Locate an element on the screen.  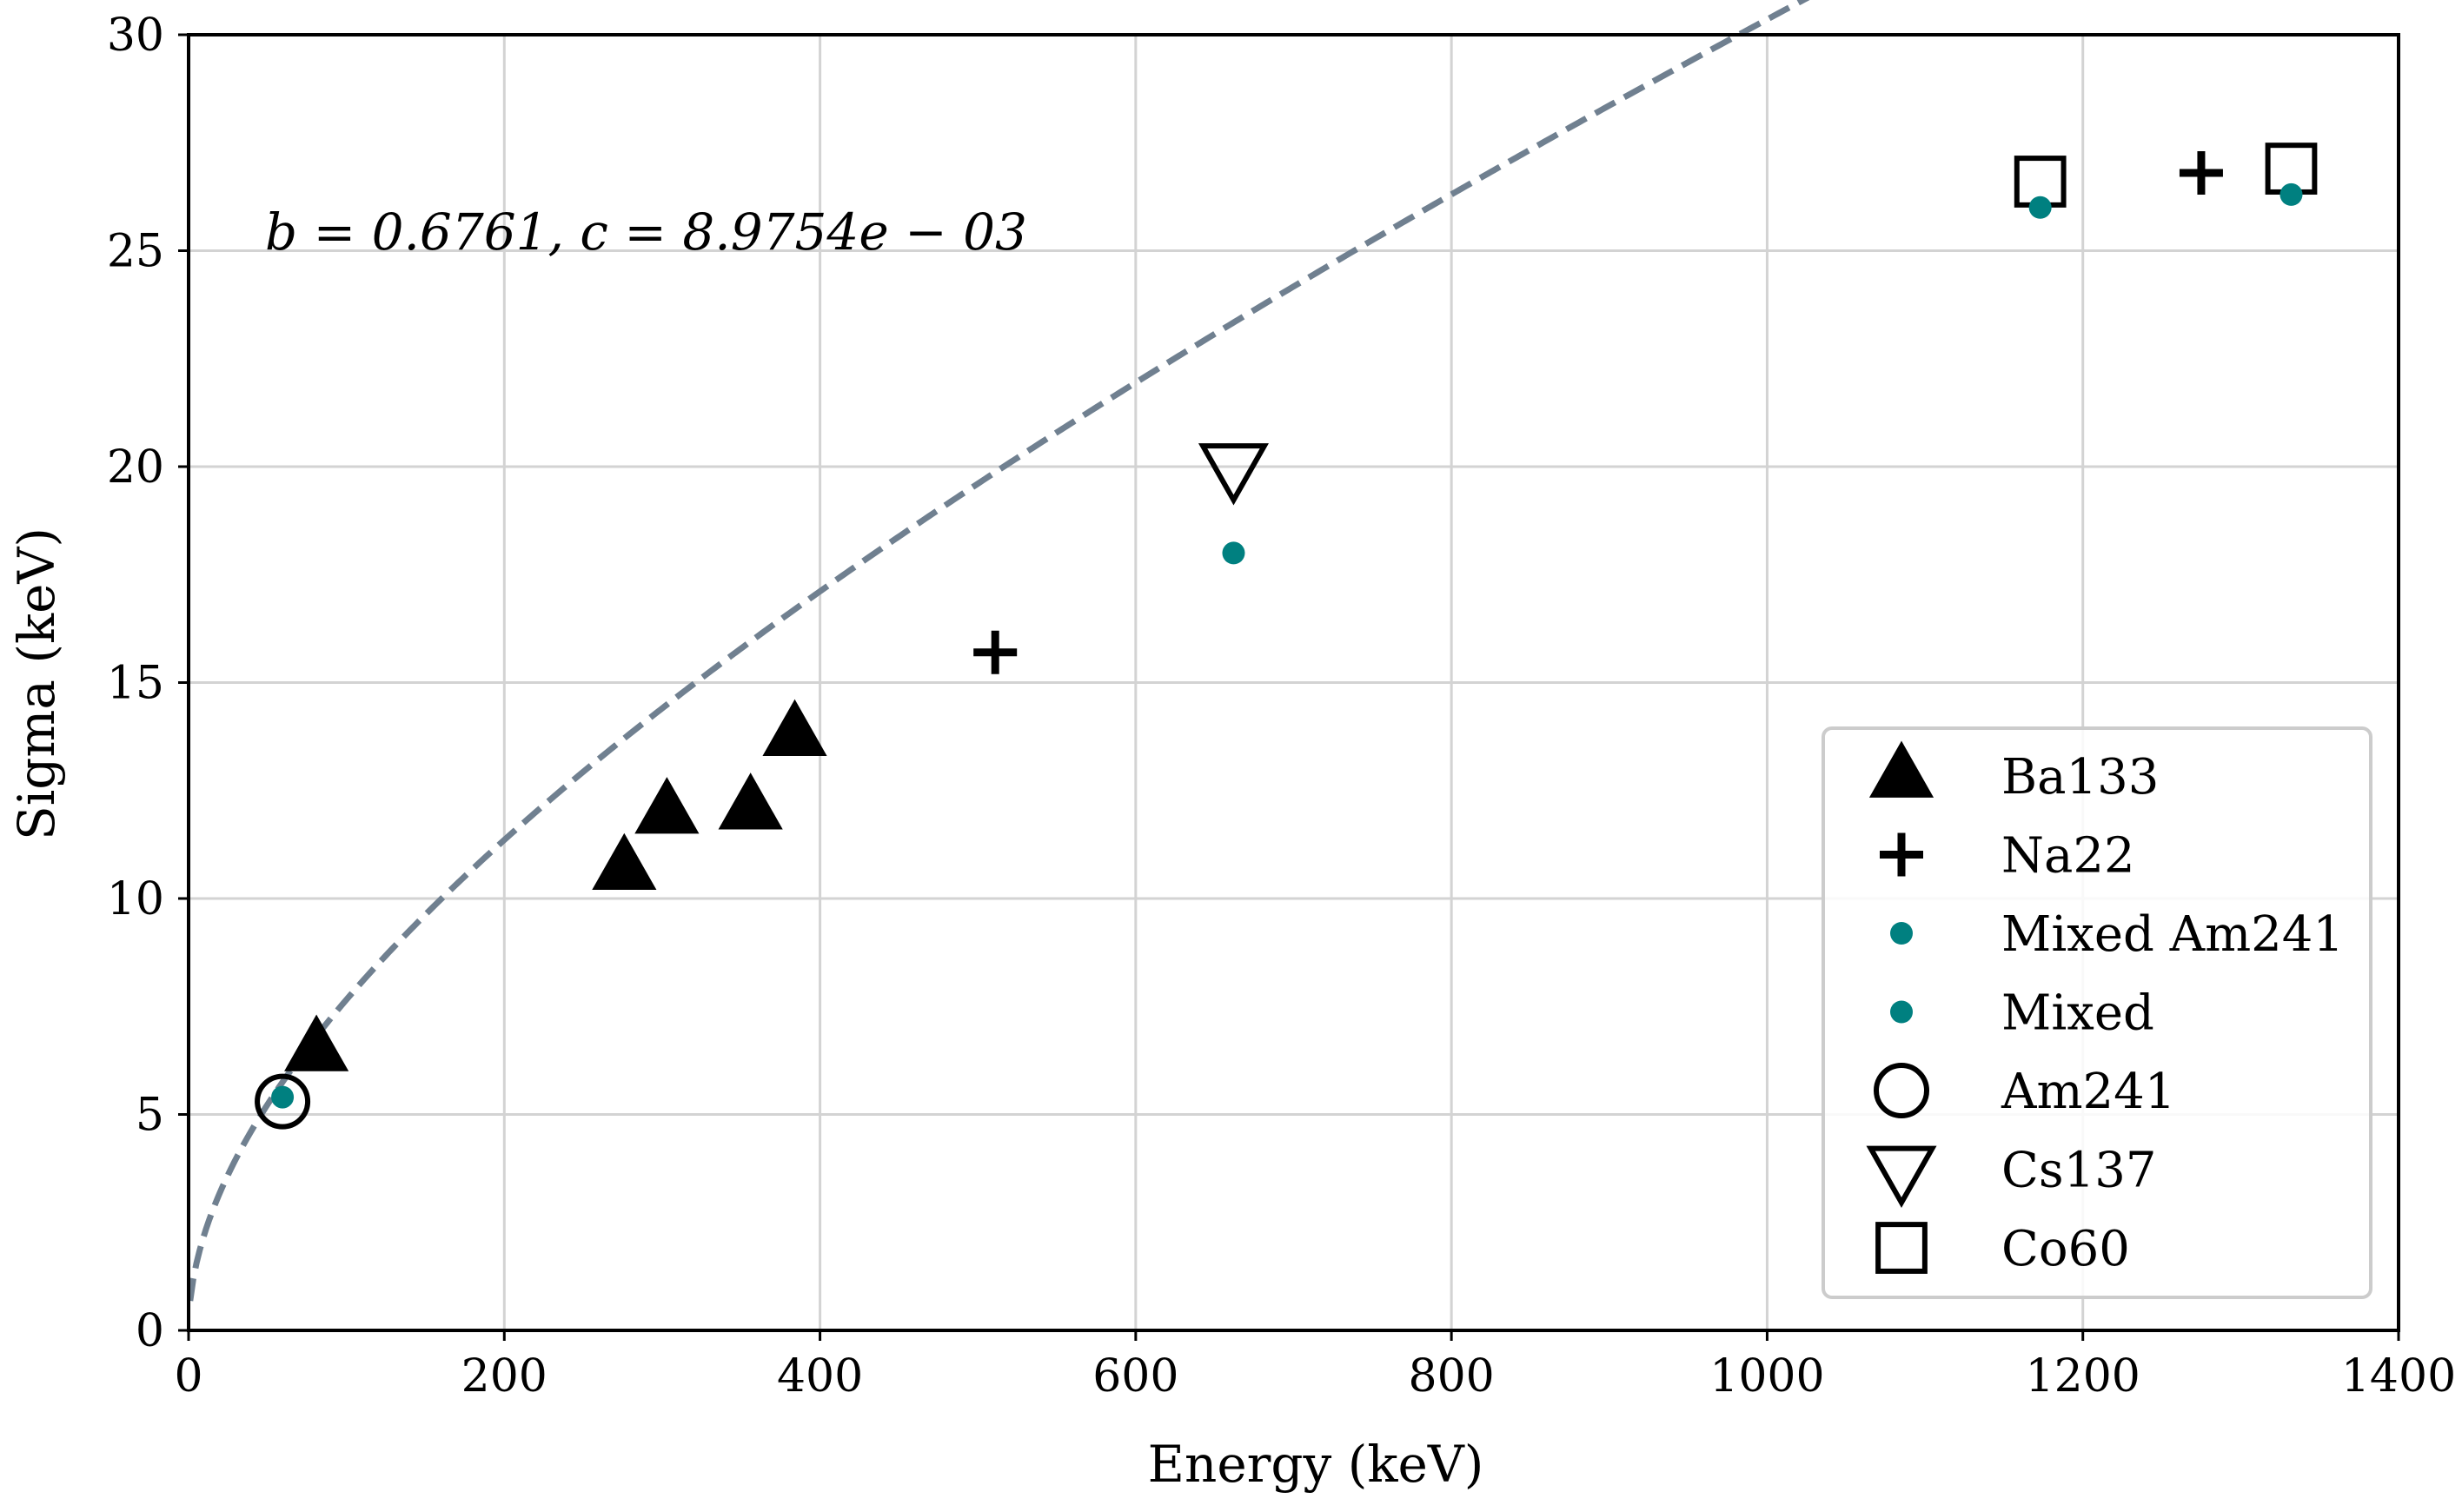
fit-parameters-annotation: b = 0.6761, c = 8.9754e − 03 is located at coordinates (646, 232).